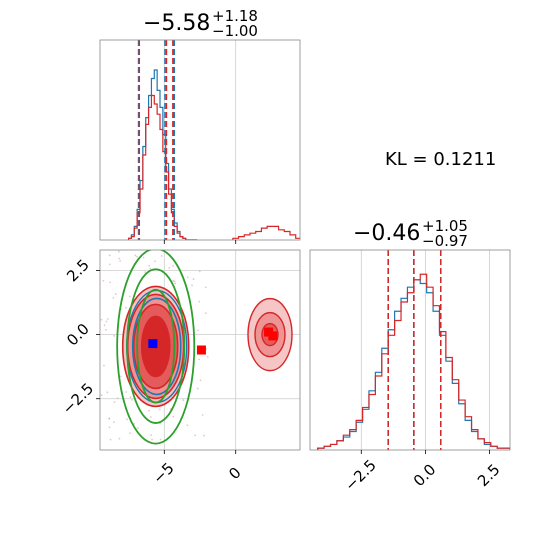  I want to click on y-tick-label-param1: −2.5, so click(78, 398).